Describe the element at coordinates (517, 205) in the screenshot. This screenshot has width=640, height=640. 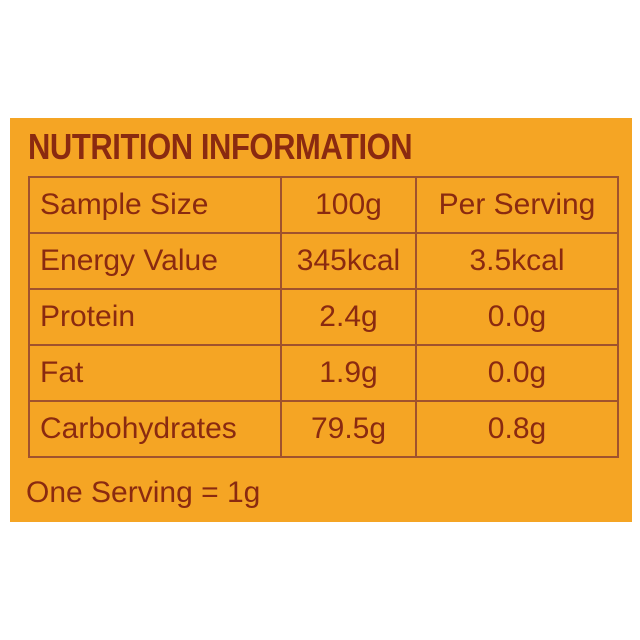
I see `cell: Per Serving` at that location.